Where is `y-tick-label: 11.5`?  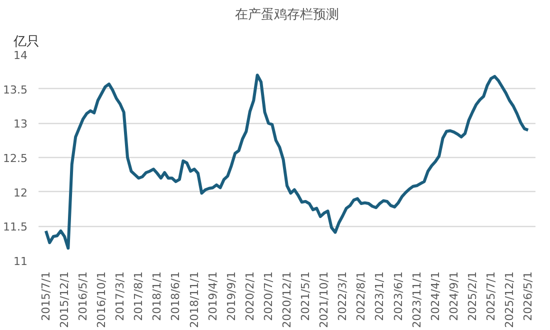 y-tick-label: 11.5 is located at coordinates (15, 227).